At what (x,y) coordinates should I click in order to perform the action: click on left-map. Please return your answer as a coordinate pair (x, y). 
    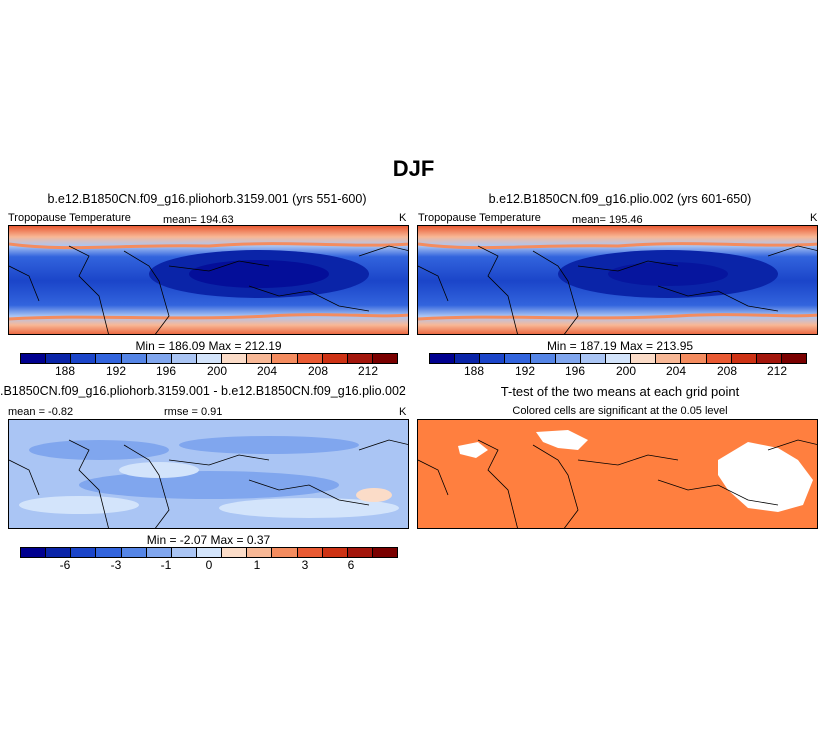
    Looking at the image, I should click on (208, 280).